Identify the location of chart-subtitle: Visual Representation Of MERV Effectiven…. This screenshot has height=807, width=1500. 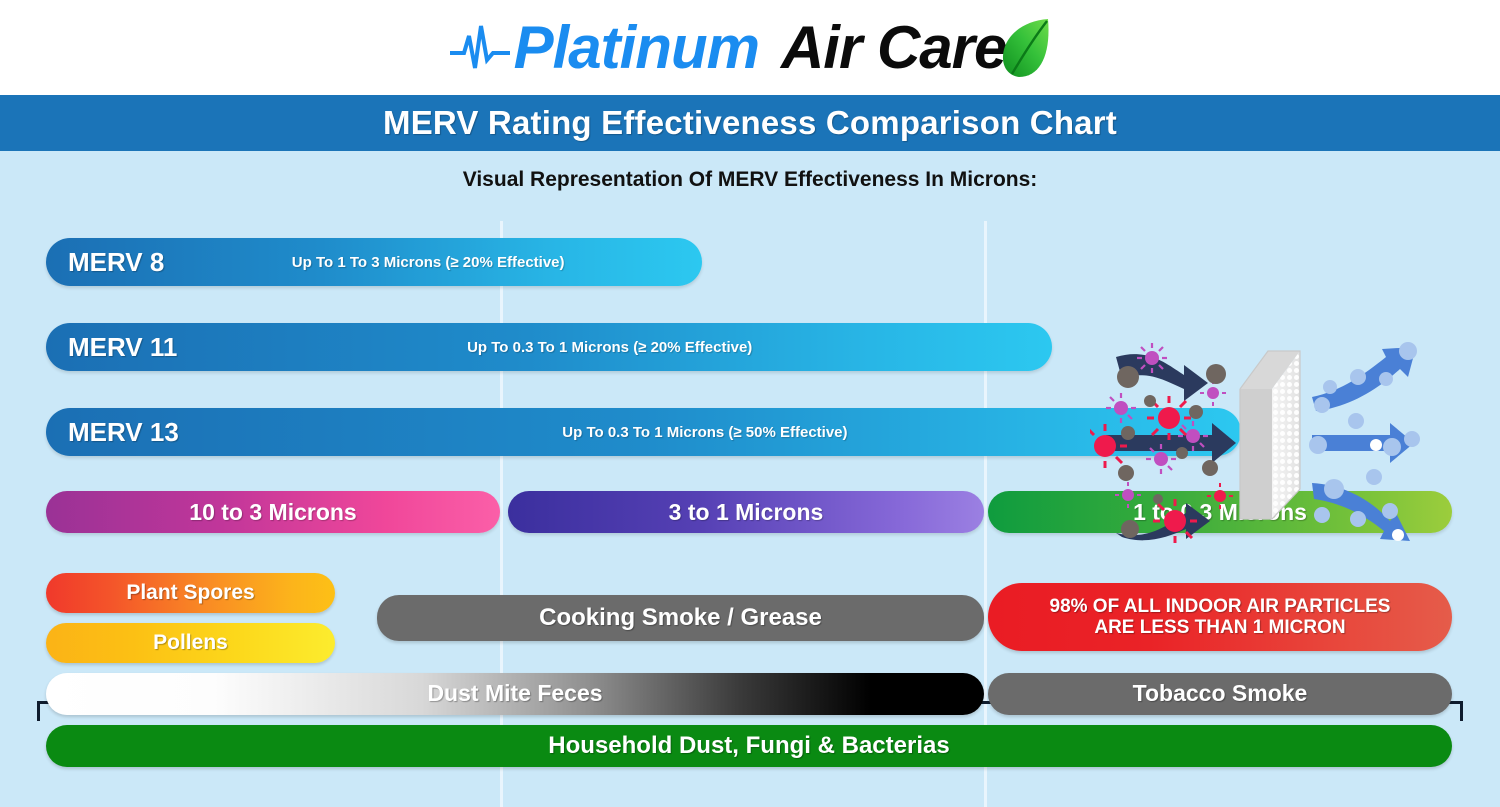
(750, 179).